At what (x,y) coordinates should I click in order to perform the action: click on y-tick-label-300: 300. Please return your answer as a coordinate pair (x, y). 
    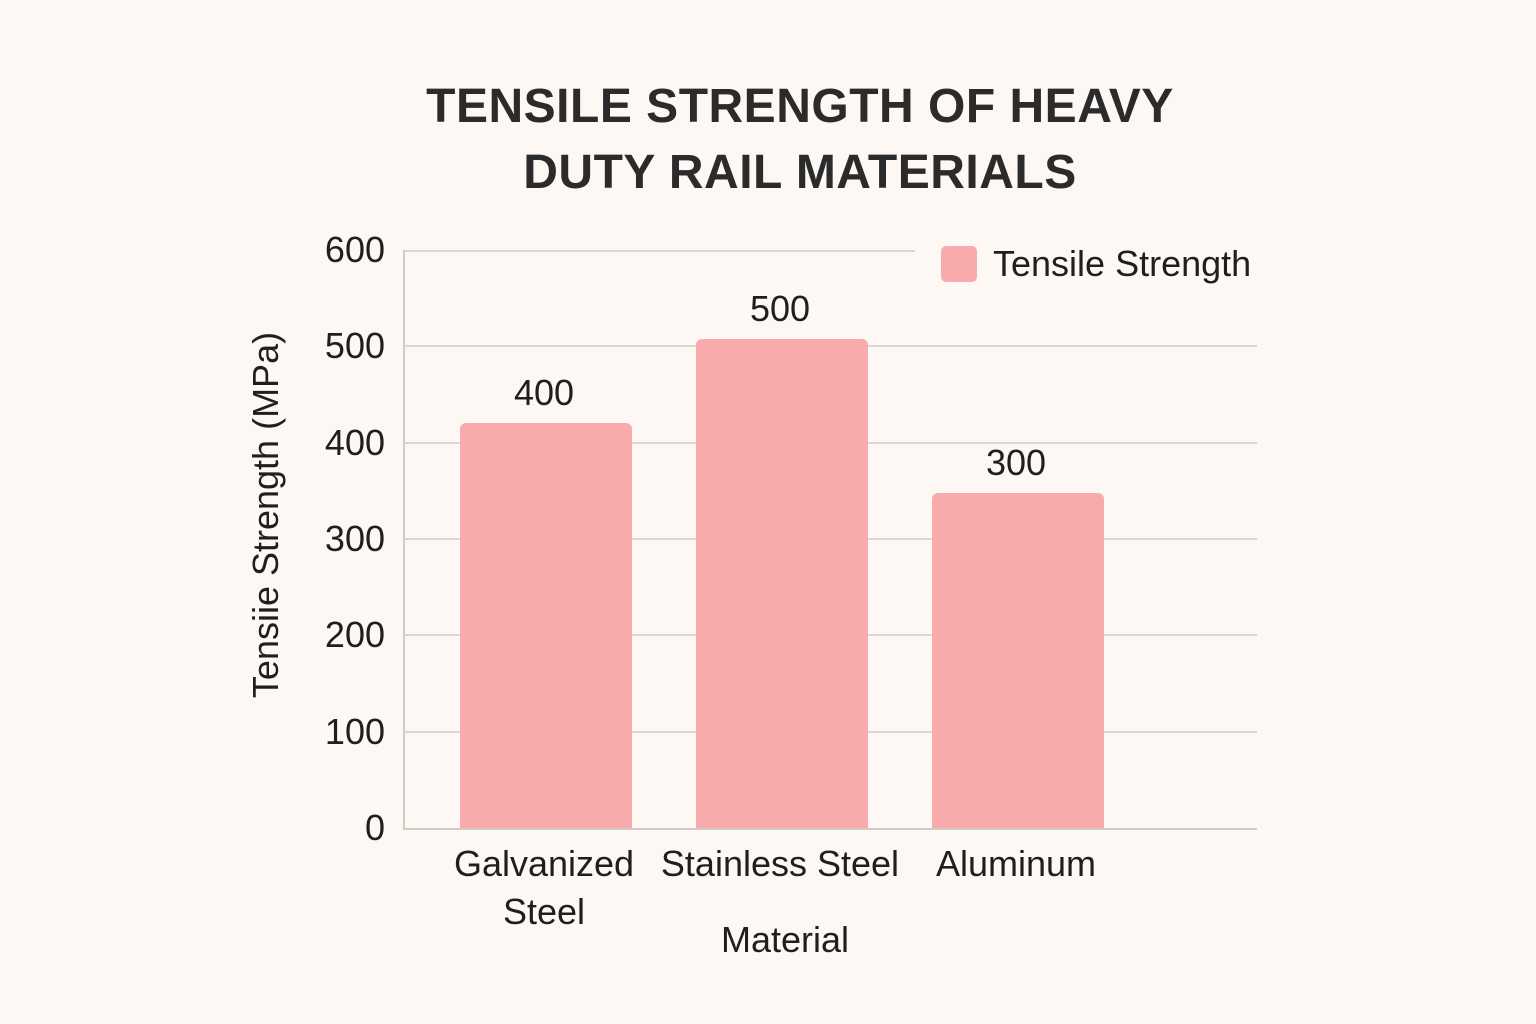
    Looking at the image, I should click on (354, 538).